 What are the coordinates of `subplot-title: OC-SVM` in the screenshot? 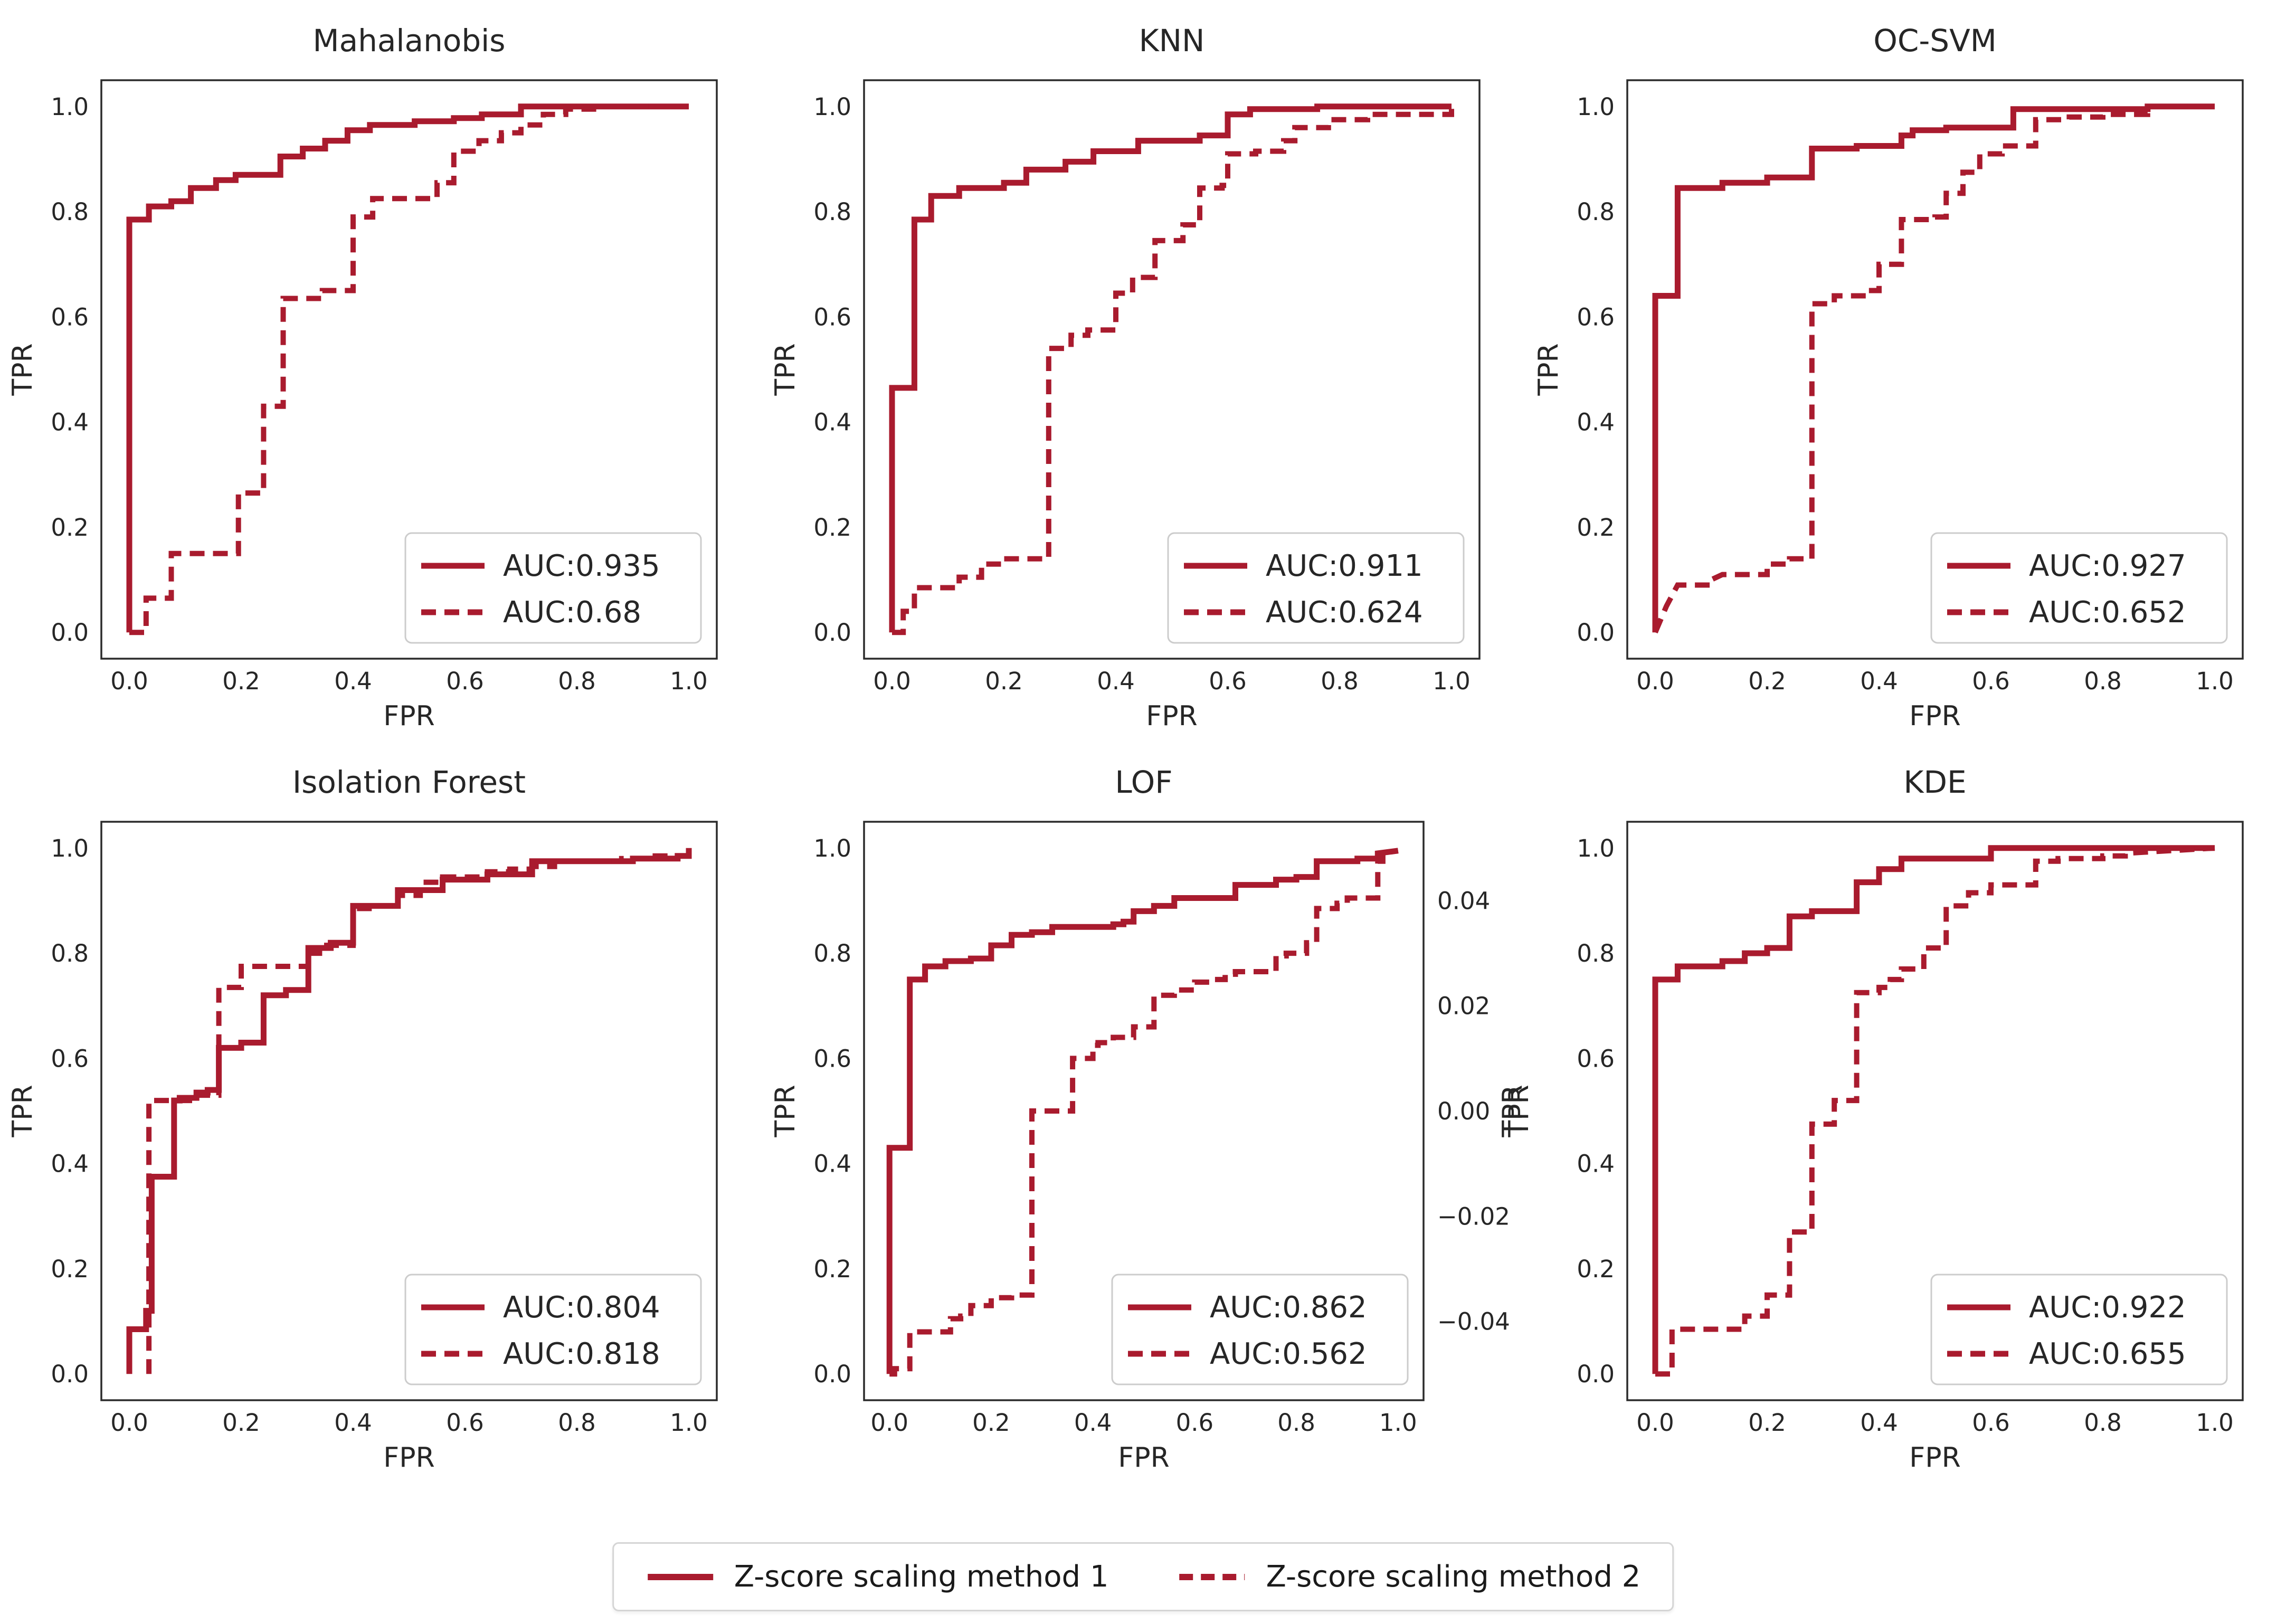 It's located at (1935, 41).